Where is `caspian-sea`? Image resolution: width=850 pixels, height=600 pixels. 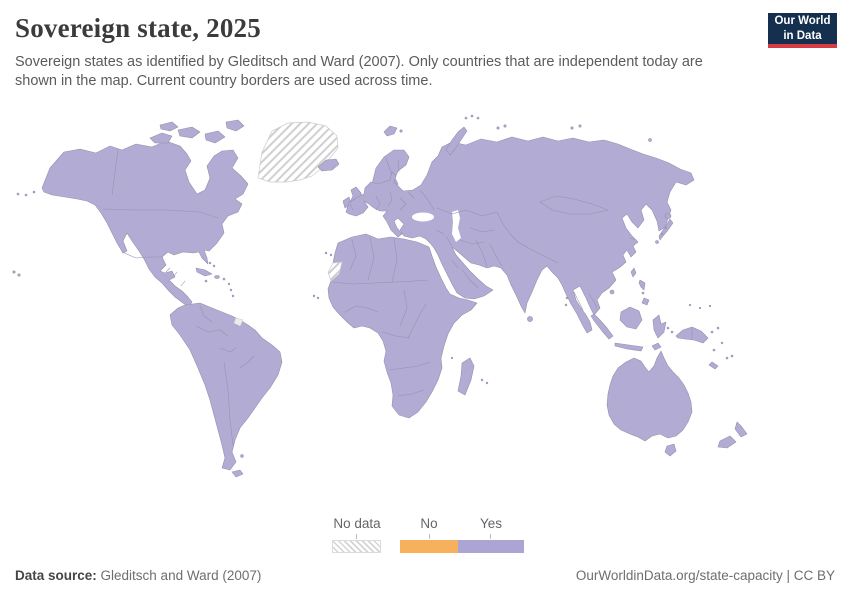
caspian-sea is located at coordinates (456, 226).